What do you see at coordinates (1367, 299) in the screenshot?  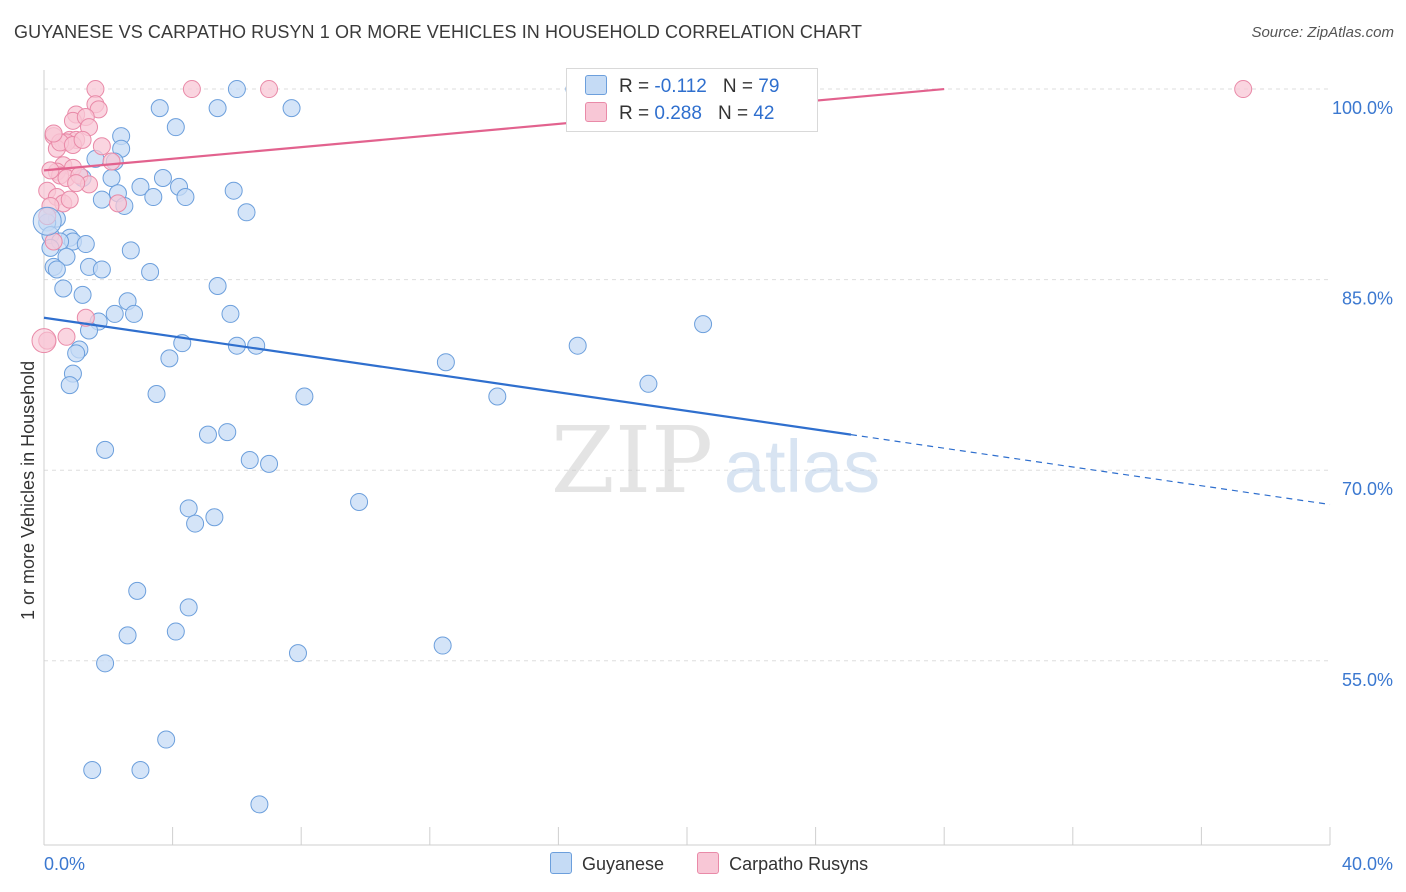 I see `y-tick-label: 85.0%` at bounding box center [1367, 299].